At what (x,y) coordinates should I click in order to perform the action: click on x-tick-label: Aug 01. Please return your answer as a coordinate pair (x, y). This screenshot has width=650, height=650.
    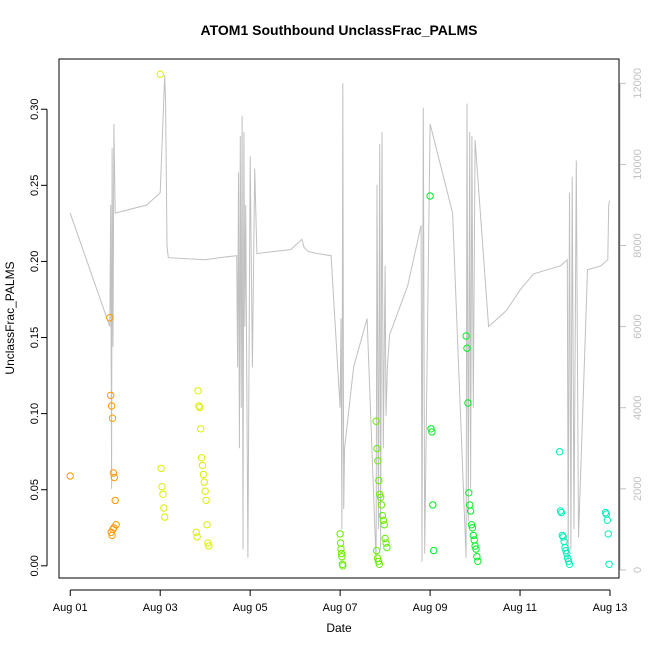
    Looking at the image, I should click on (70, 608).